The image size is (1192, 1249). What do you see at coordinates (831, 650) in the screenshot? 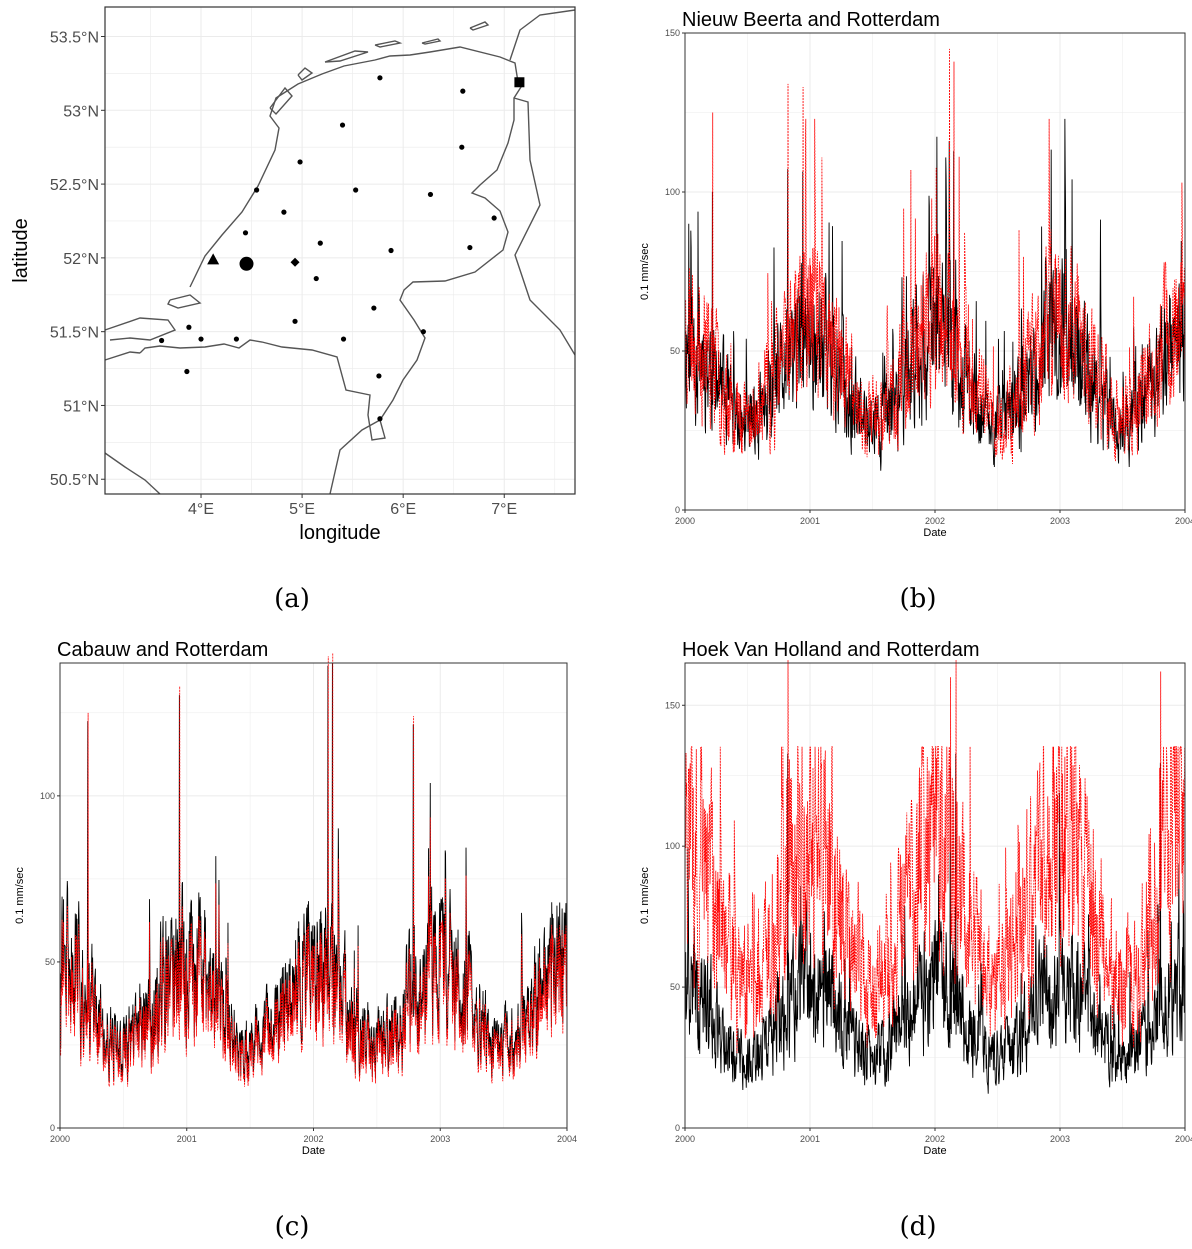
I see `chart-title: Hoek Van Holland and Rotterdam` at bounding box center [831, 650].